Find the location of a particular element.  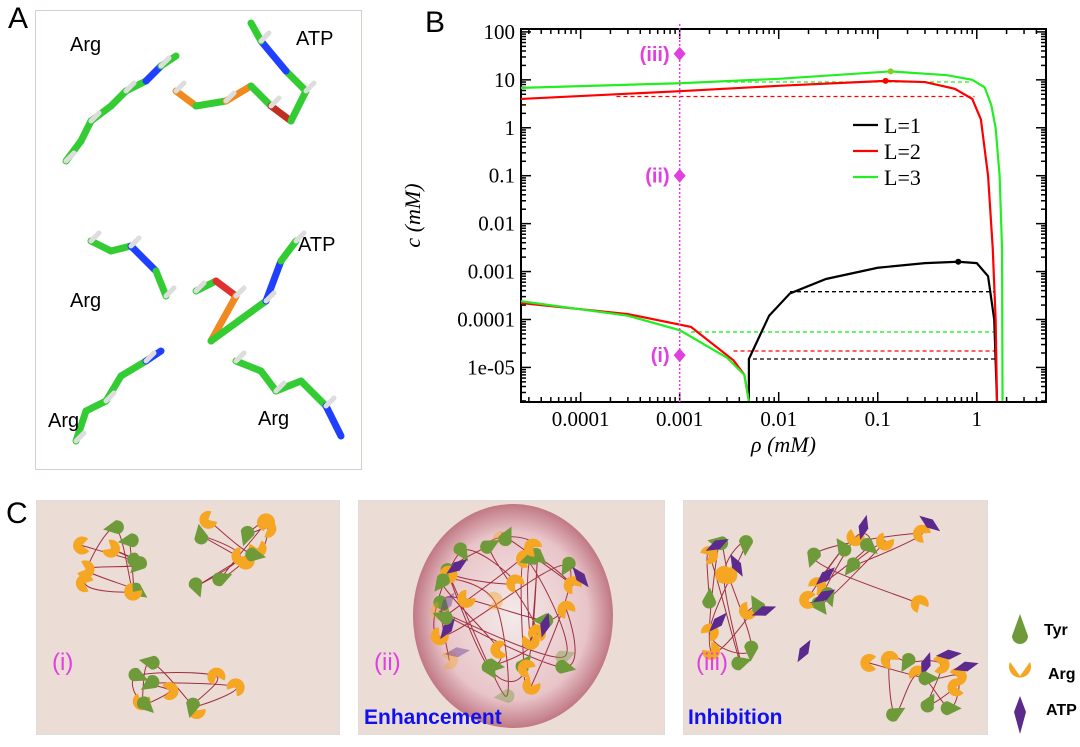

state-marker is located at coordinates (679, 175).